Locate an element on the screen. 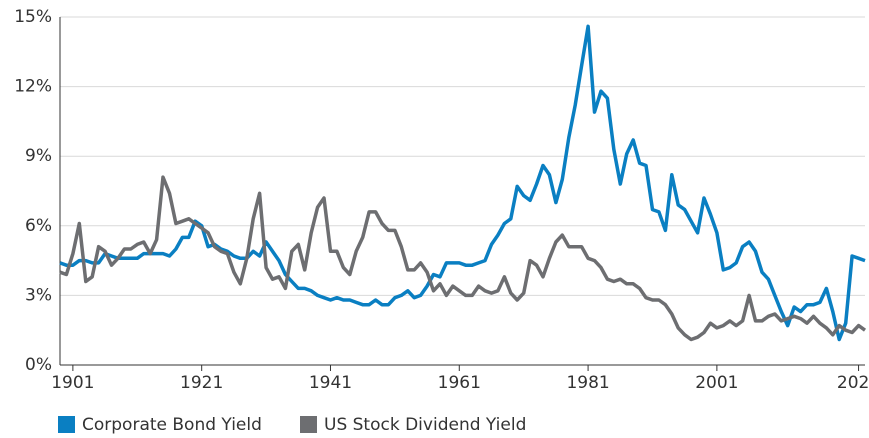 The width and height of the screenshot is (869, 438). legend-label: US Stock Dividend Yield is located at coordinates (425, 425).